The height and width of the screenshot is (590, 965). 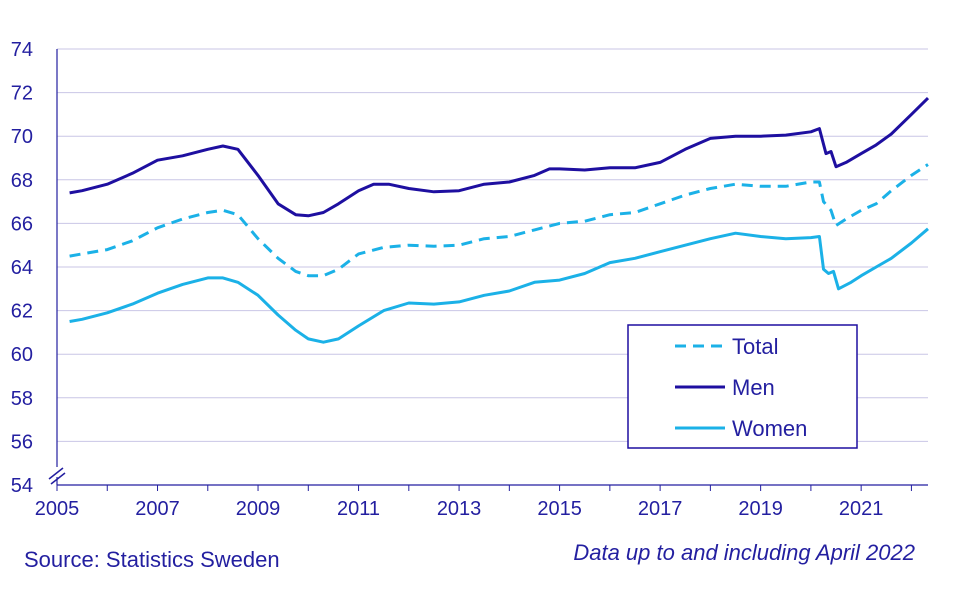 What do you see at coordinates (22, 355) in the screenshot?
I see `y-tick-label: 60` at bounding box center [22, 355].